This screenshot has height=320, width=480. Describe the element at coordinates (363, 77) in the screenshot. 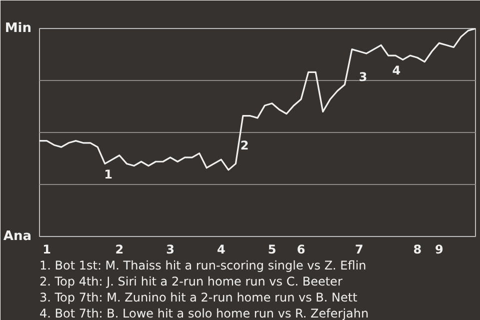

I see `annotation: 3` at that location.